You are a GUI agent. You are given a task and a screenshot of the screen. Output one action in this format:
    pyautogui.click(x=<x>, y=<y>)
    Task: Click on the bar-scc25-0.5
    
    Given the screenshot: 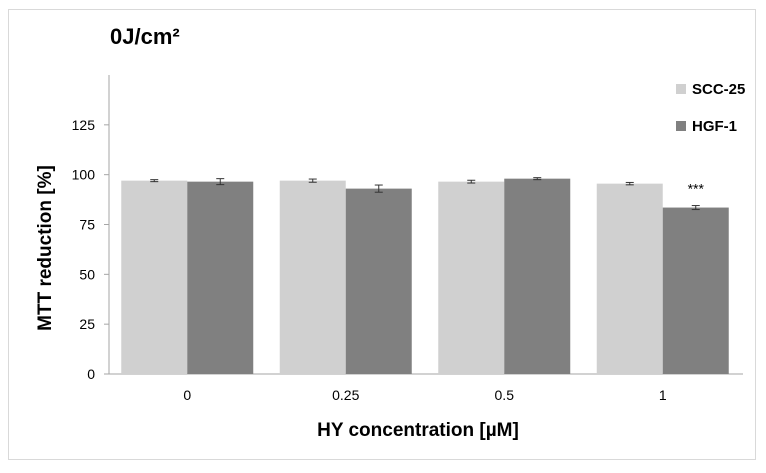 What is the action you would take?
    pyautogui.click(x=471, y=277)
    